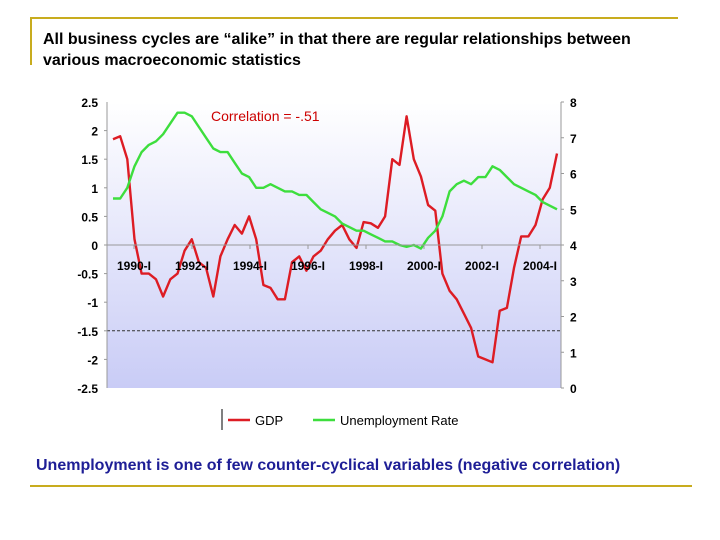 Image resolution: width=720 pixels, height=540 pixels. Describe the element at coordinates (540, 266) in the screenshot. I see `x-tick-label: 2004-I` at that location.